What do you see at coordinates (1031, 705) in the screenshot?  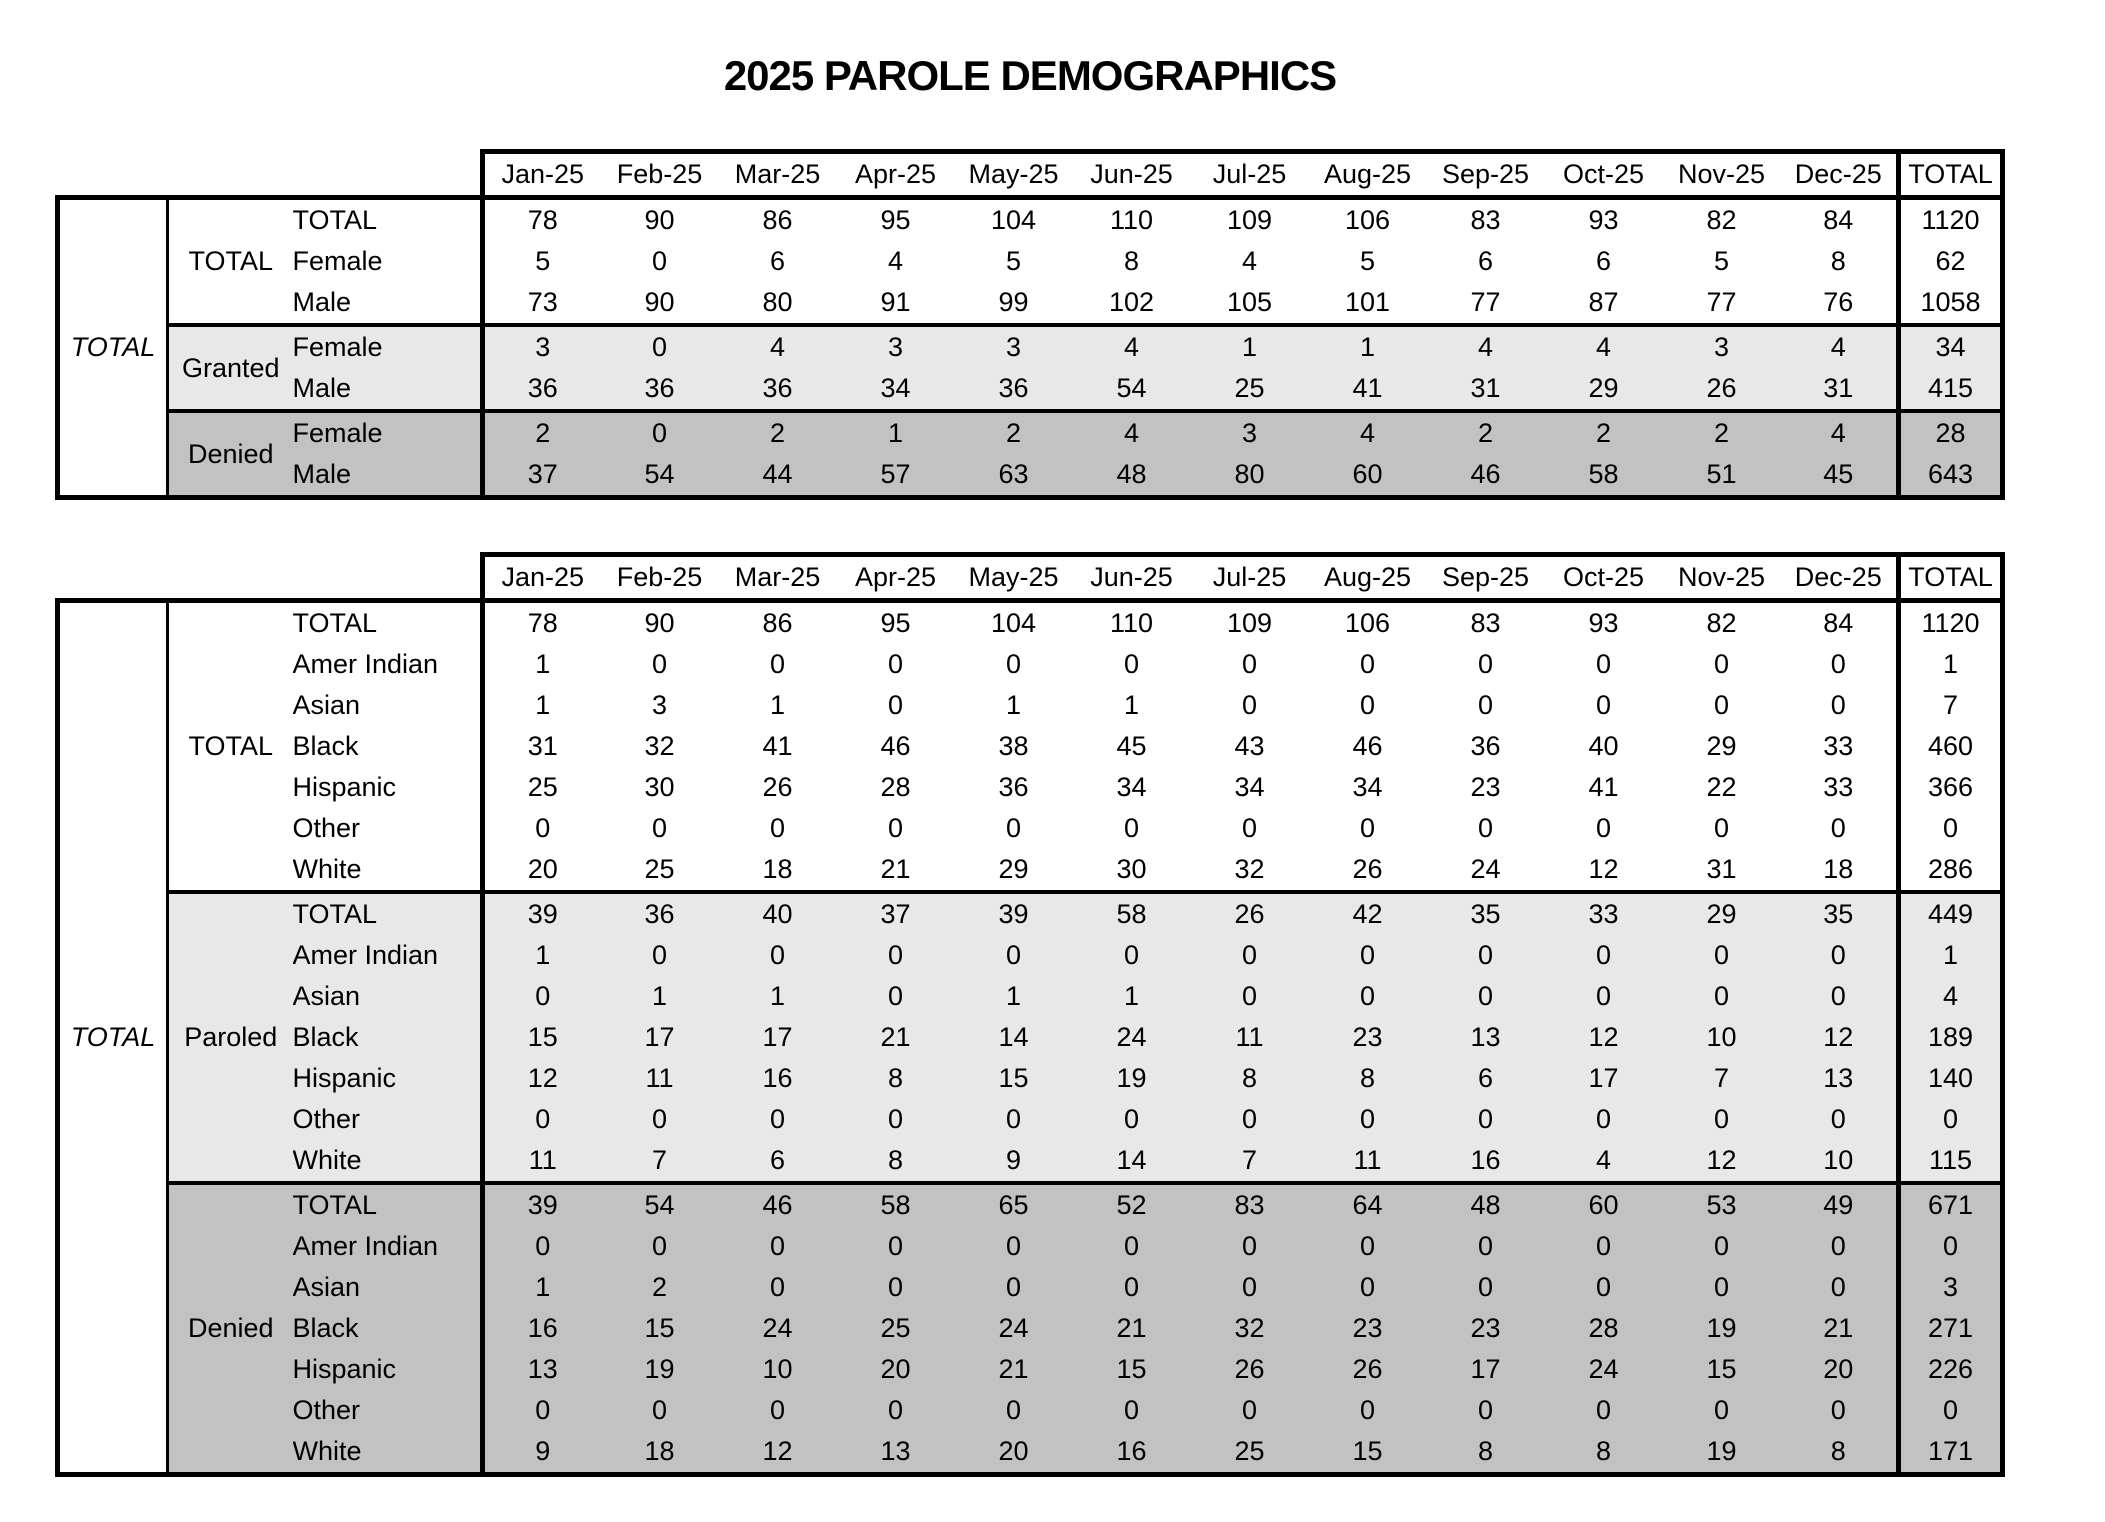 I see `table-row: Asian 1 3 1 0 1 1 0 0 0 0 0 0 7` at bounding box center [1031, 705].